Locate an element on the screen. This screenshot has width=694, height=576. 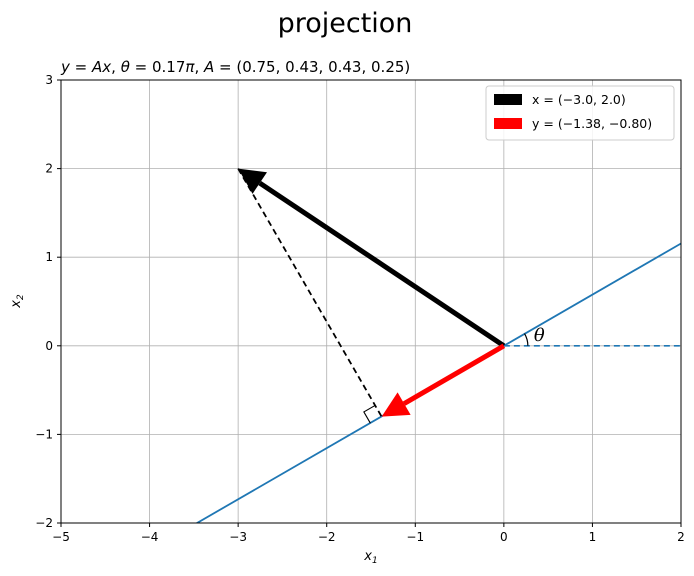
legend-box is located at coordinates (580, 113).